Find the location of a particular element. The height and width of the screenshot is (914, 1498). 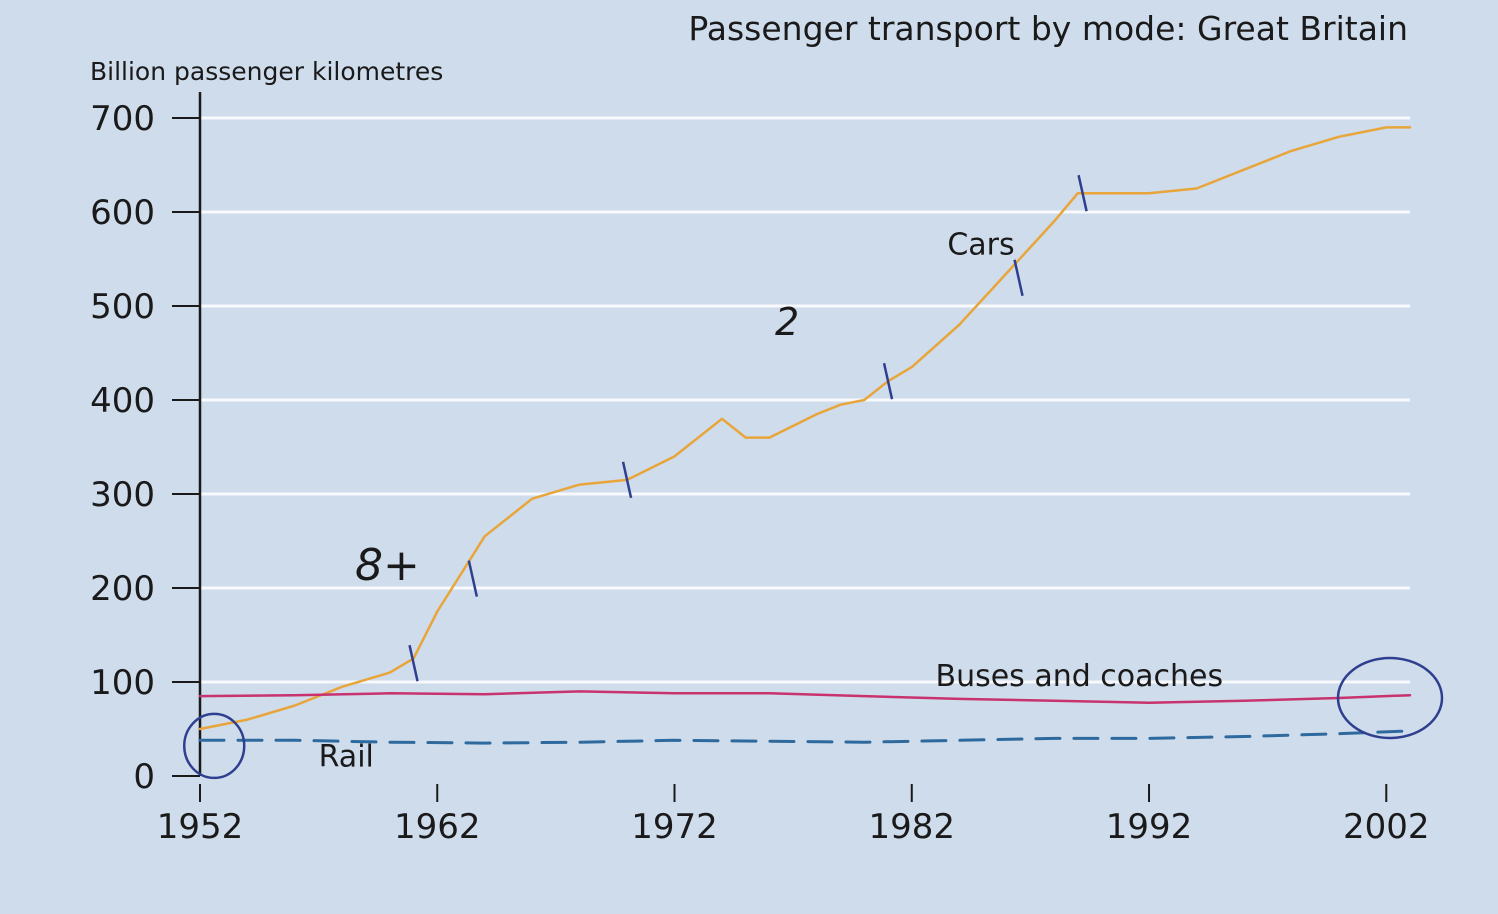

series-label-cars: Cars is located at coordinates (980, 244).